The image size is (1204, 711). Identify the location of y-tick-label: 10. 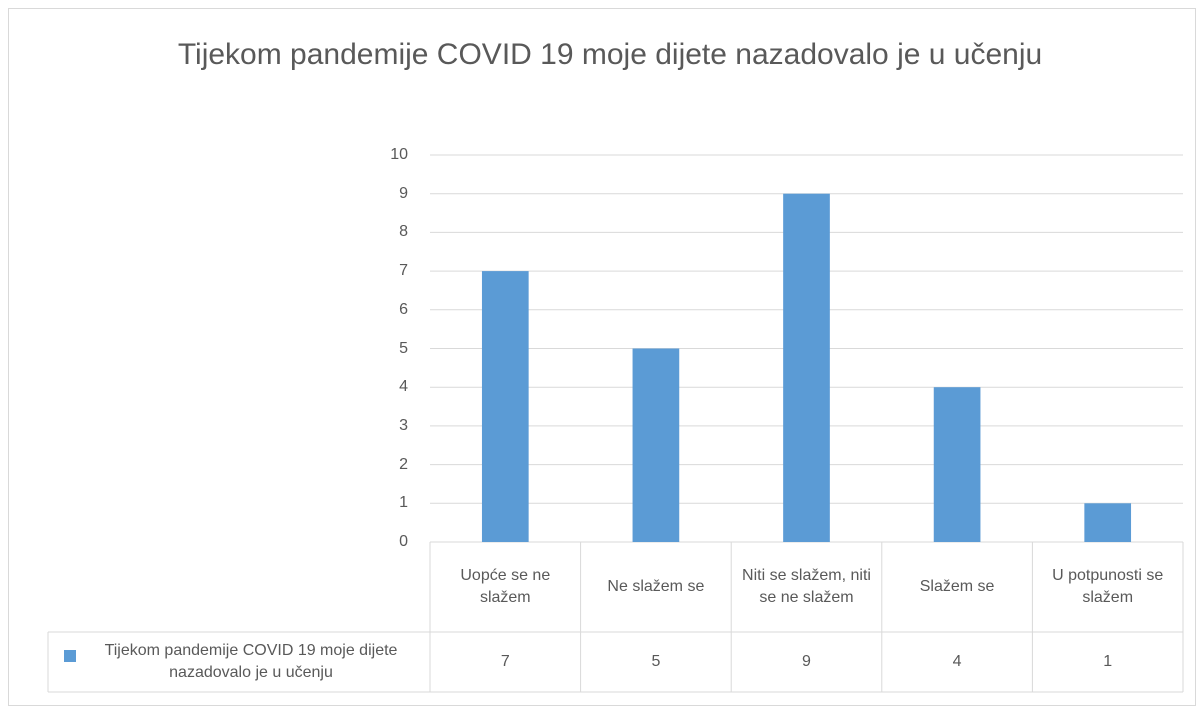
(399, 154).